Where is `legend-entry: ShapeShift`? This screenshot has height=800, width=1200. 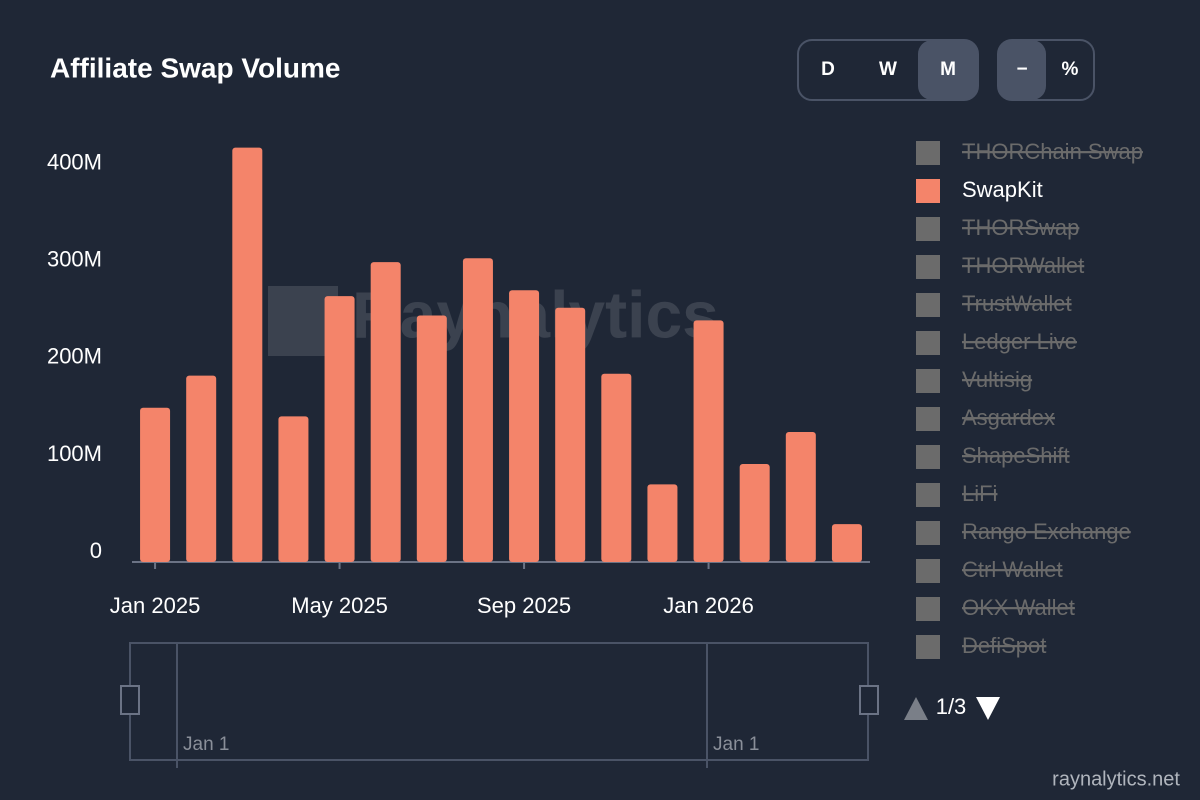
legend-entry: ShapeShift is located at coordinates (1016, 455).